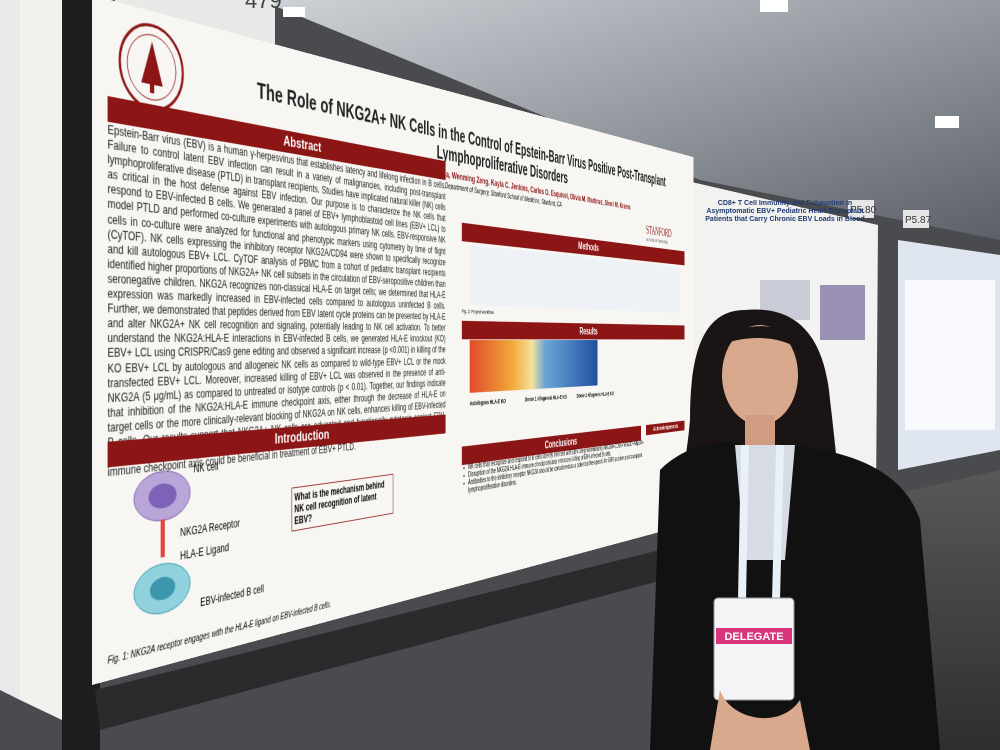 Image resolution: width=1000 pixels, height=750 pixels. I want to click on left-poster-edge, so click(10, 350).